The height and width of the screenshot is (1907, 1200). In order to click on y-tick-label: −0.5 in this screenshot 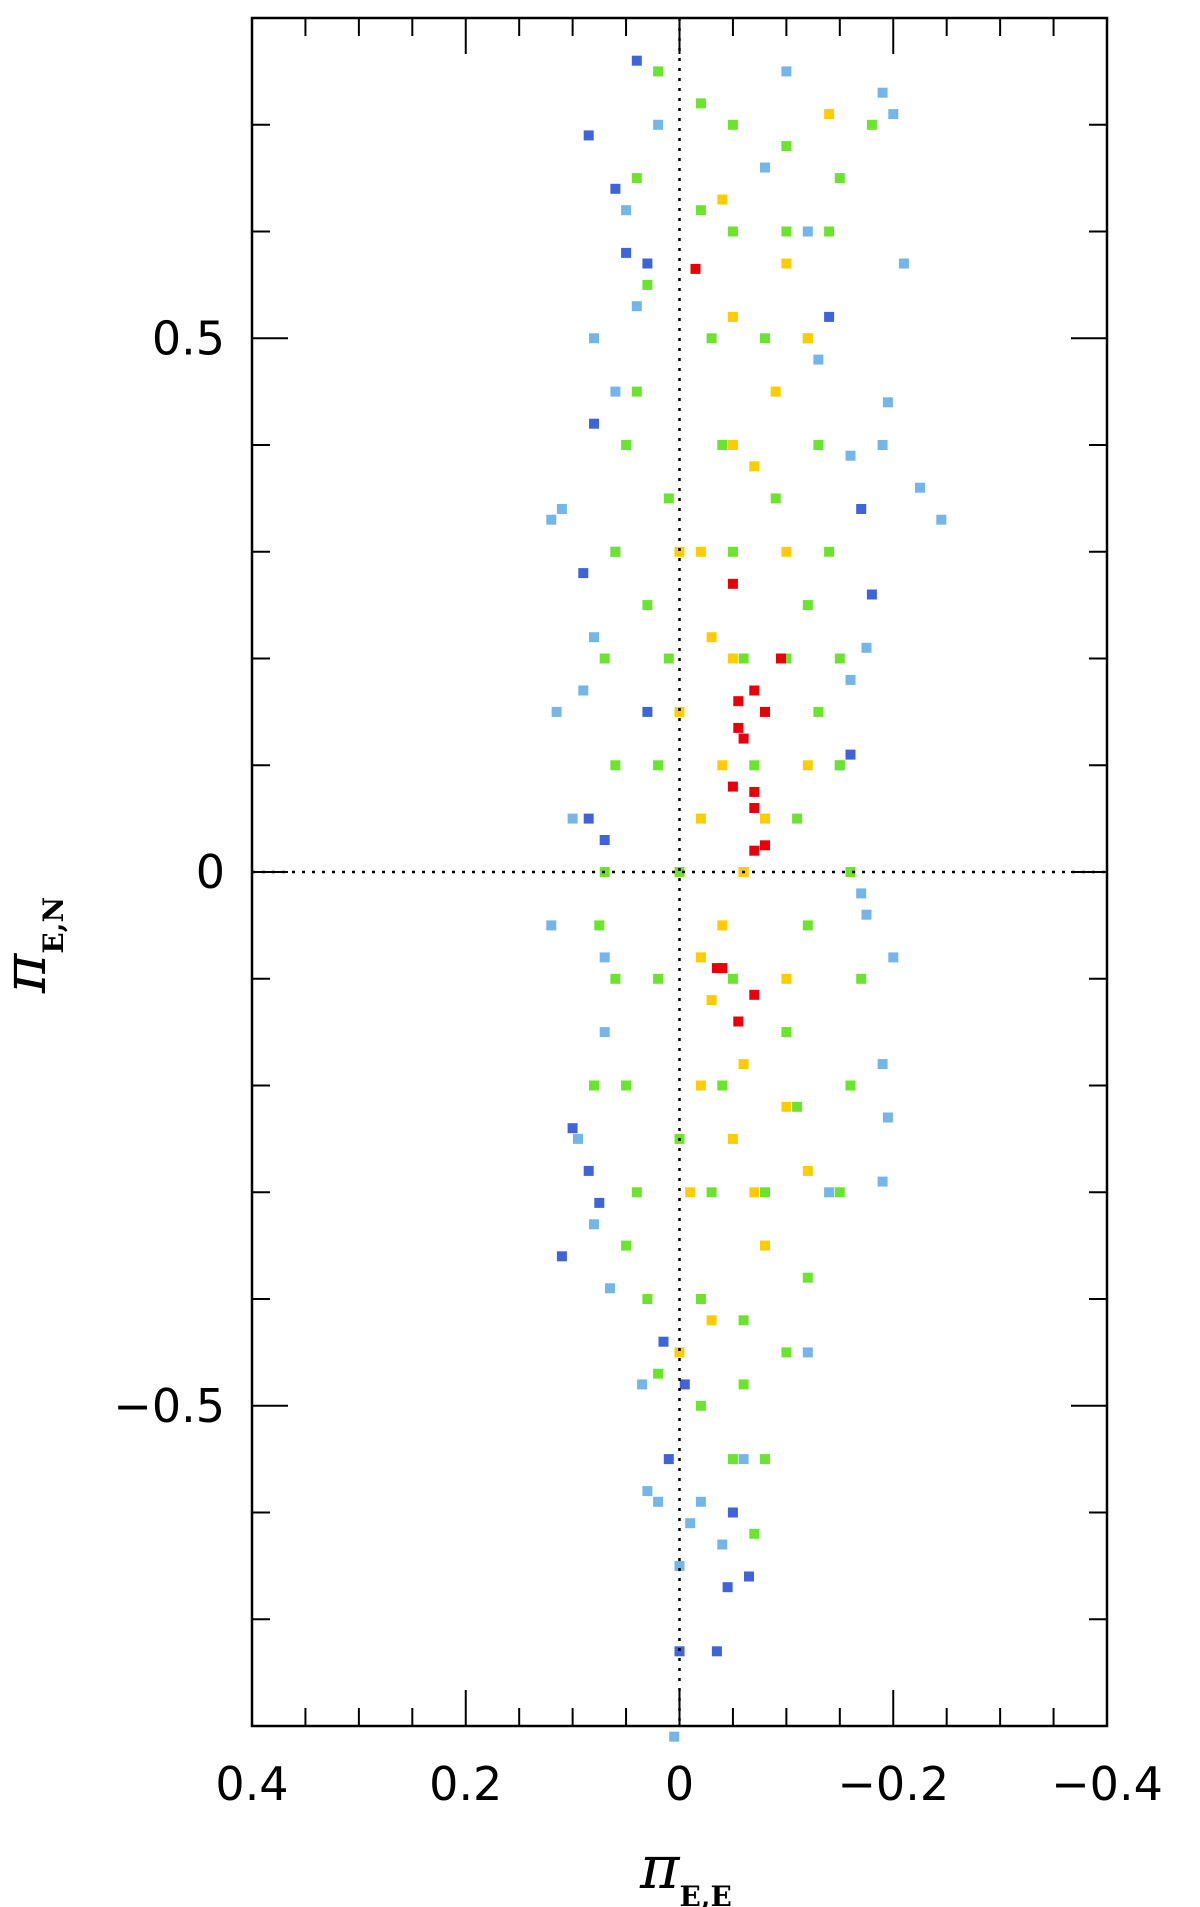, I will do `click(169, 1406)`.